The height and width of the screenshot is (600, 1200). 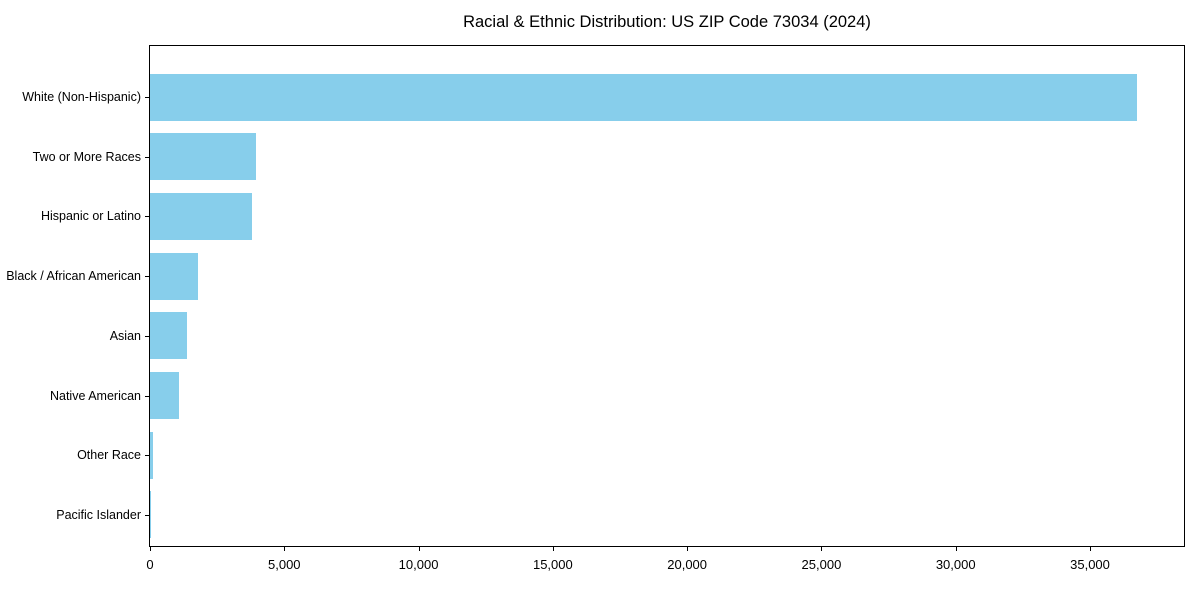 What do you see at coordinates (164, 396) in the screenshot?
I see `bar-native-american` at bounding box center [164, 396].